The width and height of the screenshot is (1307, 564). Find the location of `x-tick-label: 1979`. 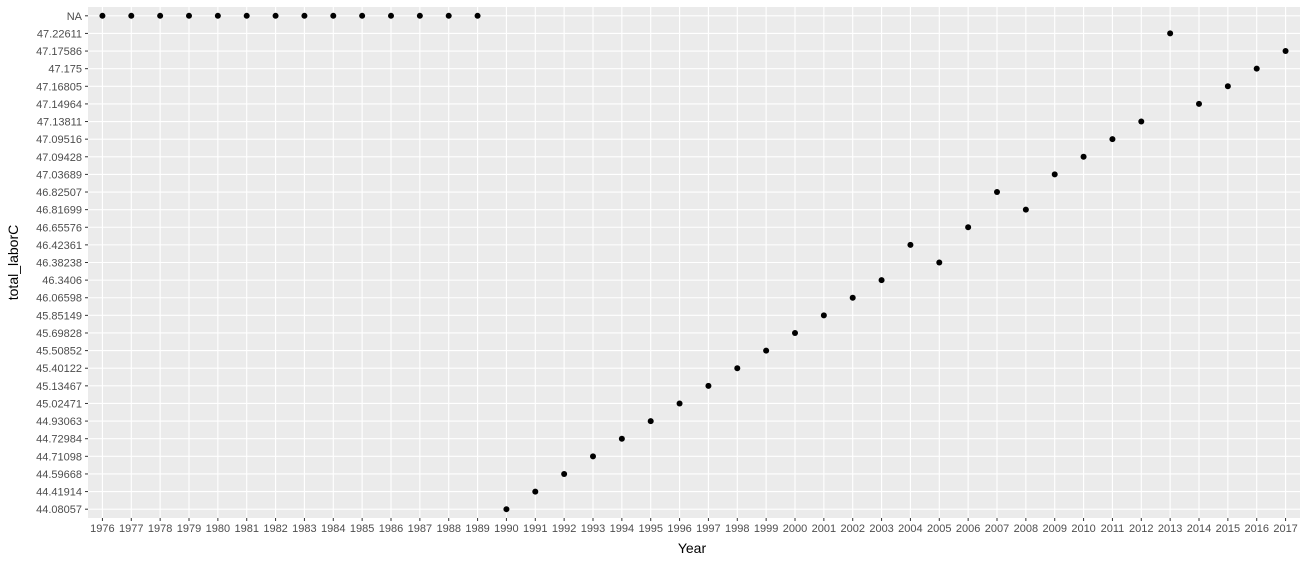

x-tick-label: 1979 is located at coordinates (189, 529).